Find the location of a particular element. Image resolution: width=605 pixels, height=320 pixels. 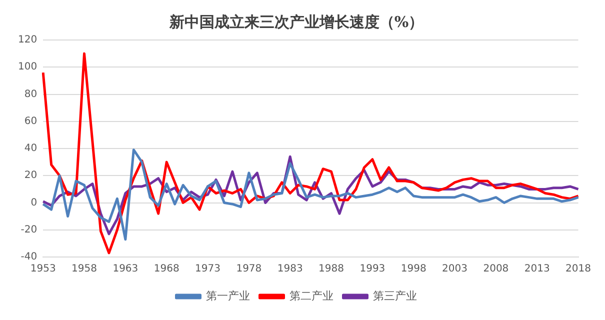

legend-label: 第二产业 is located at coordinates (311, 295).